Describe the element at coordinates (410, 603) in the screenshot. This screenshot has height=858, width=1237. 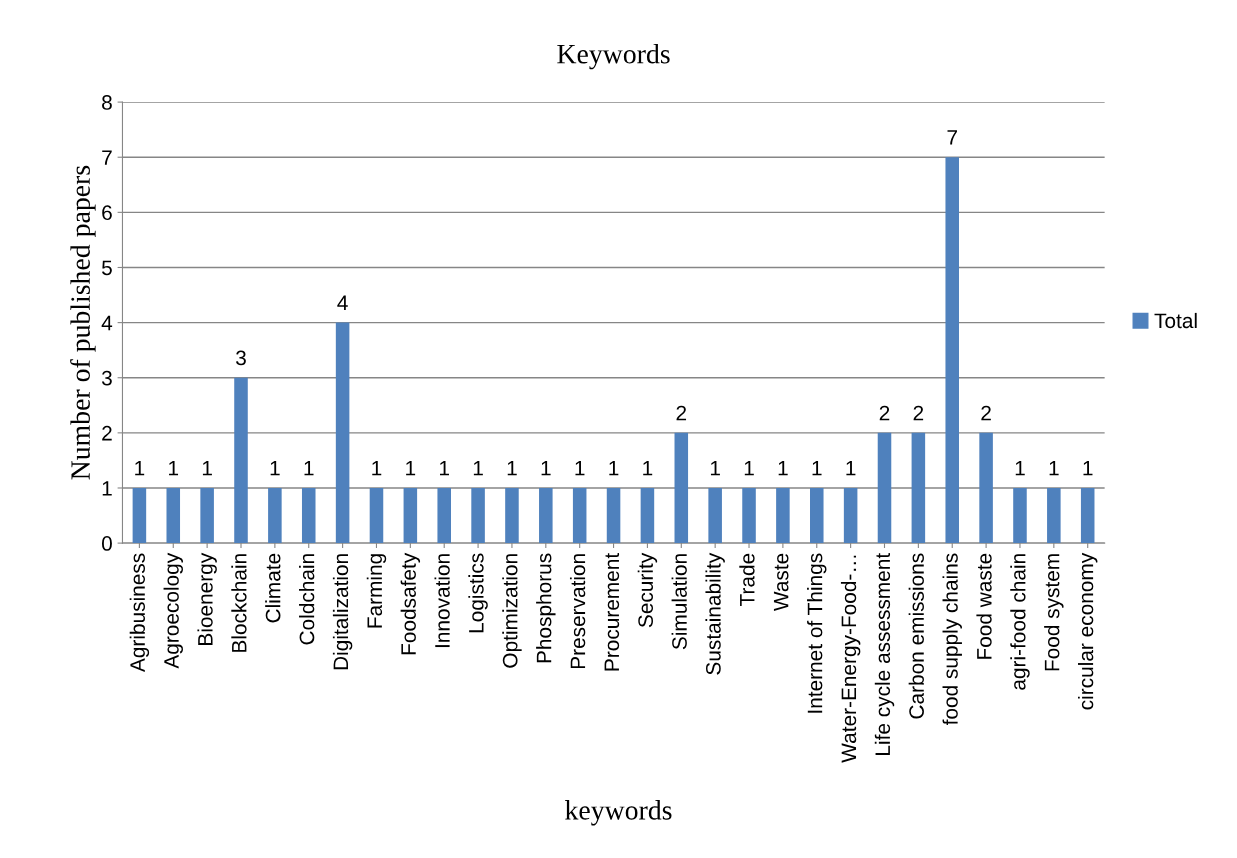
I see `x-tick-label: Foodsafety` at that location.